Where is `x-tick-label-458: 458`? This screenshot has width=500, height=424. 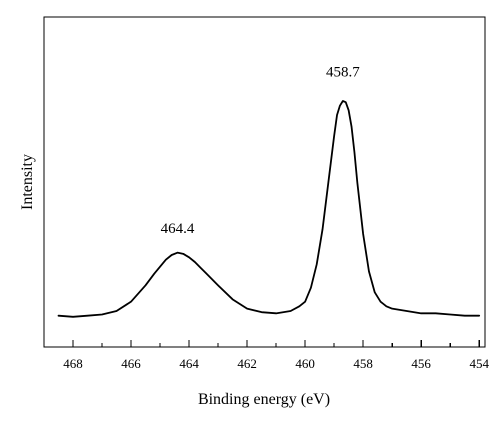
x-tick-label-458: 458 is located at coordinates (363, 363).